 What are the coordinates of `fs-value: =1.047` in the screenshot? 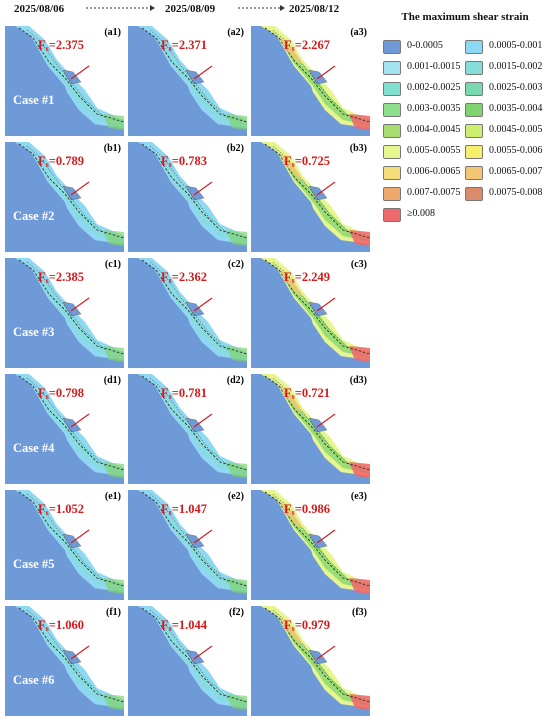 It's located at (189, 509).